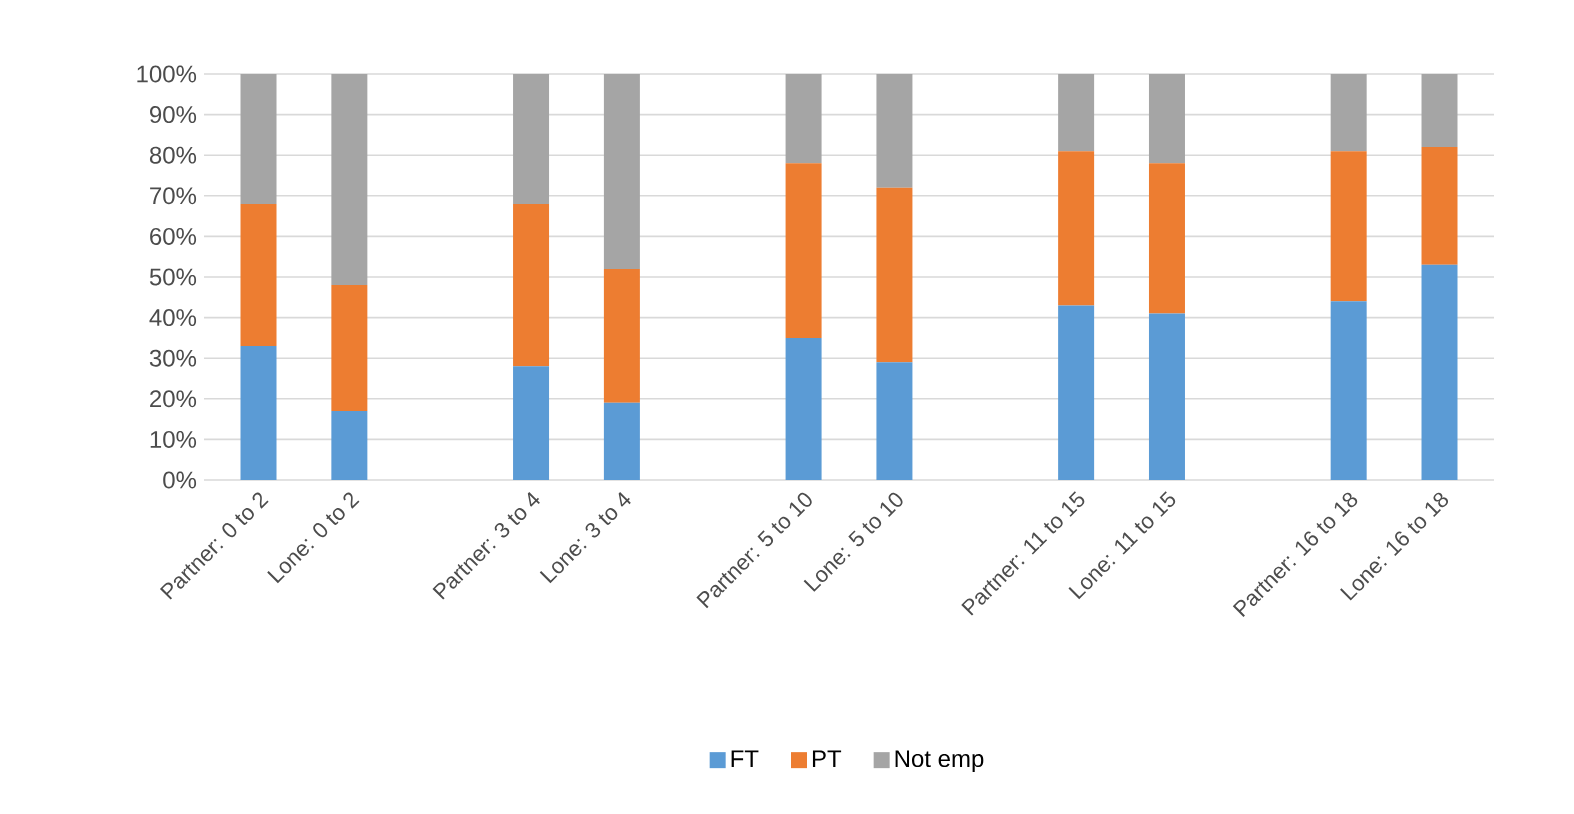  What do you see at coordinates (173, 399) in the screenshot?
I see `y-tick-label: 20%` at bounding box center [173, 399].